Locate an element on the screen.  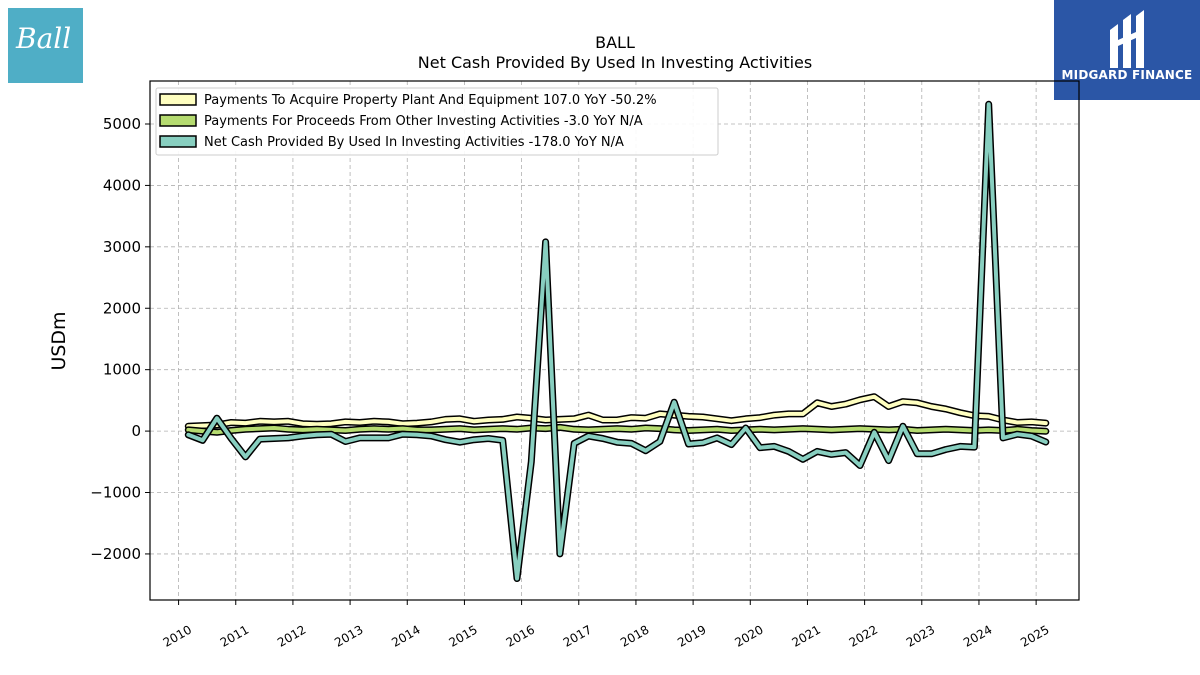
x-tick-label: 2019 is located at coordinates (691, 635).